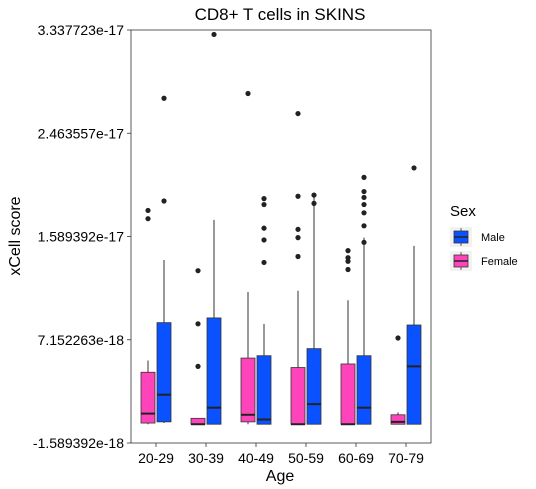 The image size is (536, 489). I want to click on legend-label: Female, so click(499, 262).